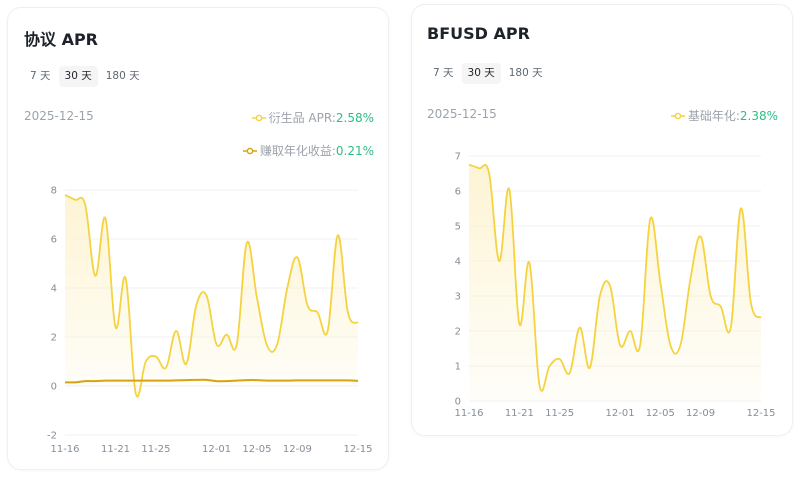 The height and width of the screenshot is (493, 800). What do you see at coordinates (61, 39) in the screenshot?
I see `card-title: 协议 APR` at bounding box center [61, 39].